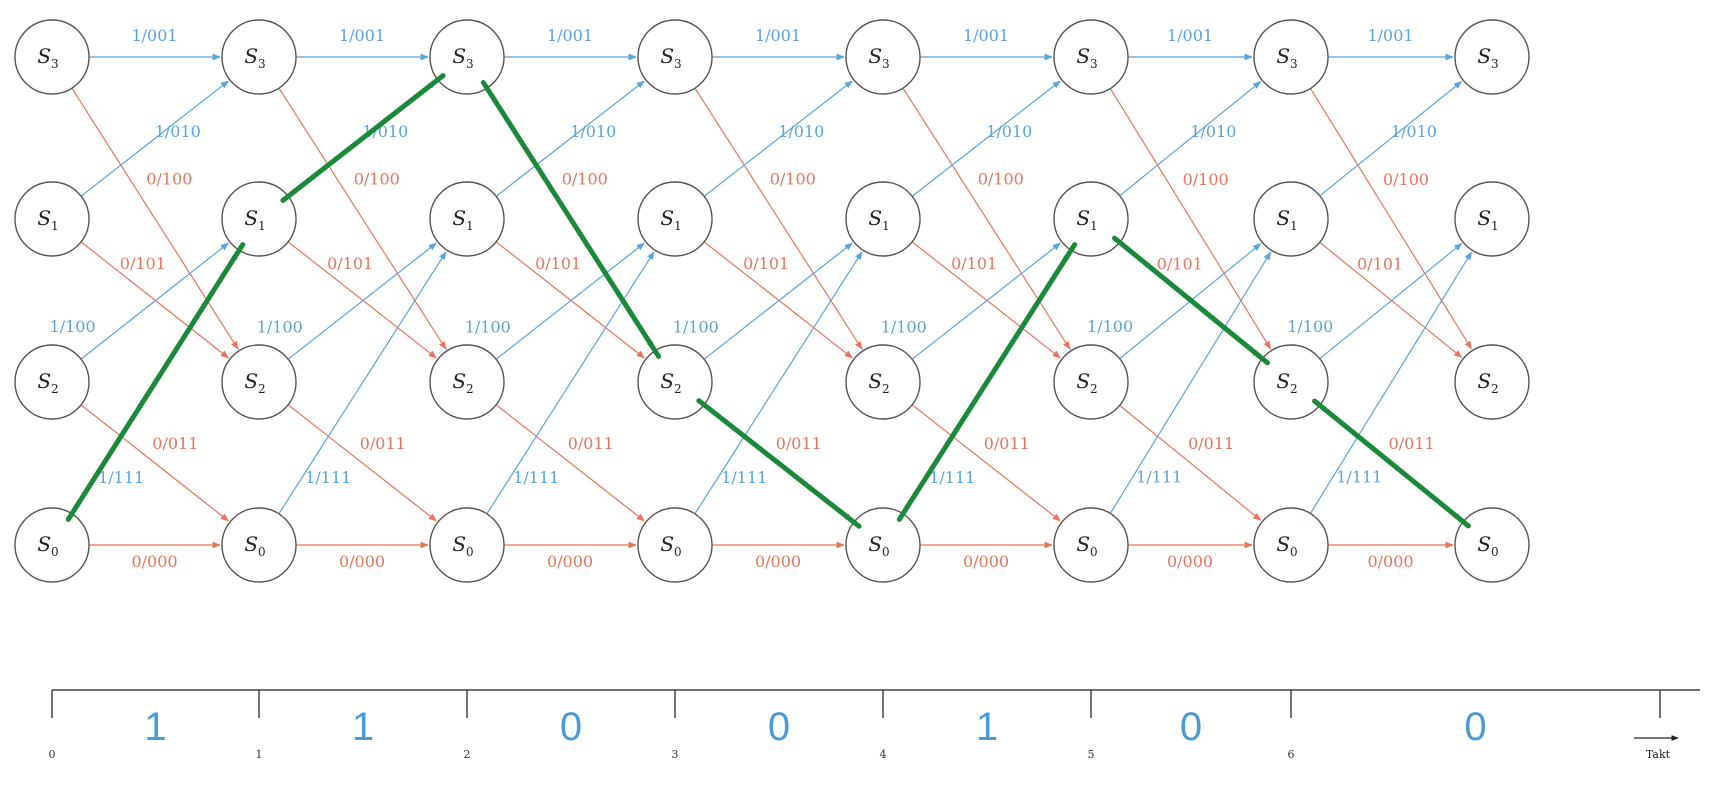 The image size is (1718, 789). Describe the element at coordinates (744, 477) in the screenshot. I see `edge-label-s0-s1-col3: 1/111` at that location.